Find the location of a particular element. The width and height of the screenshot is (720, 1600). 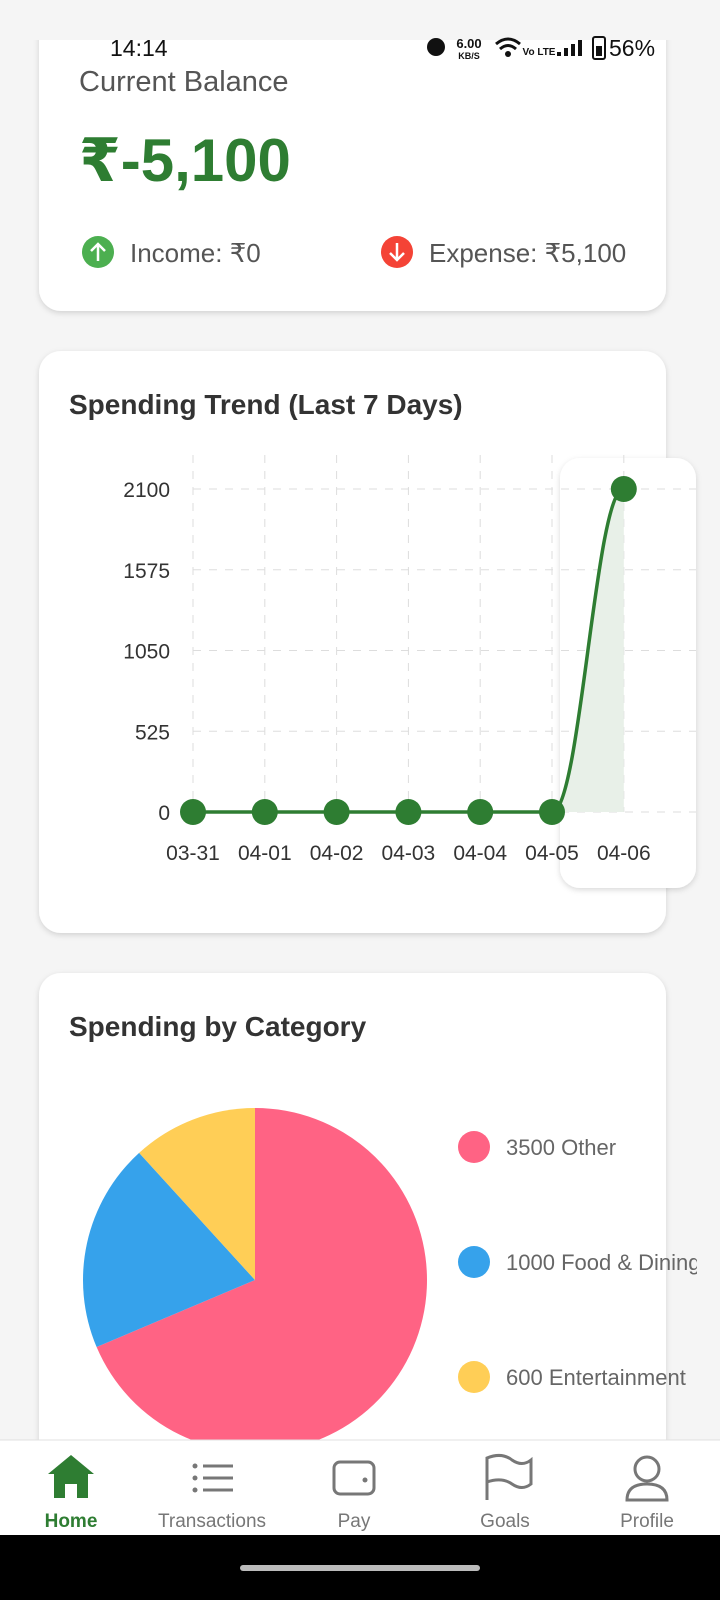

wifi-dot is located at coordinates (508, 54).